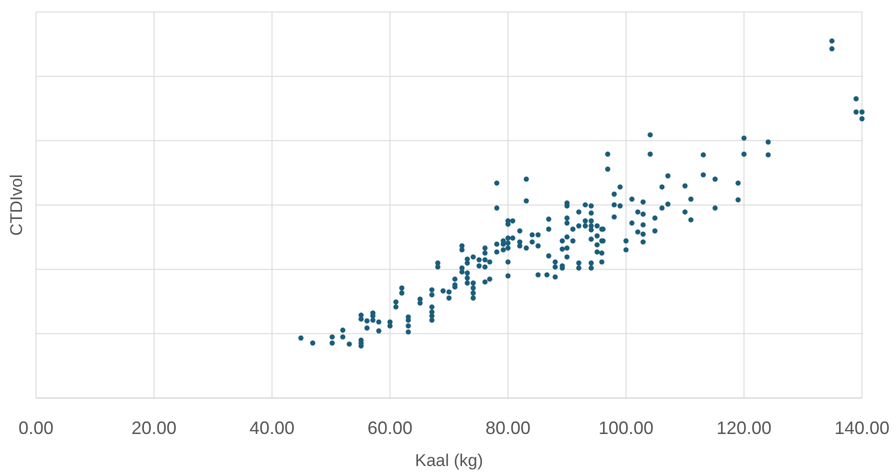 This screenshot has width=896, height=472. I want to click on x-tick-label: 120.00, so click(744, 428).